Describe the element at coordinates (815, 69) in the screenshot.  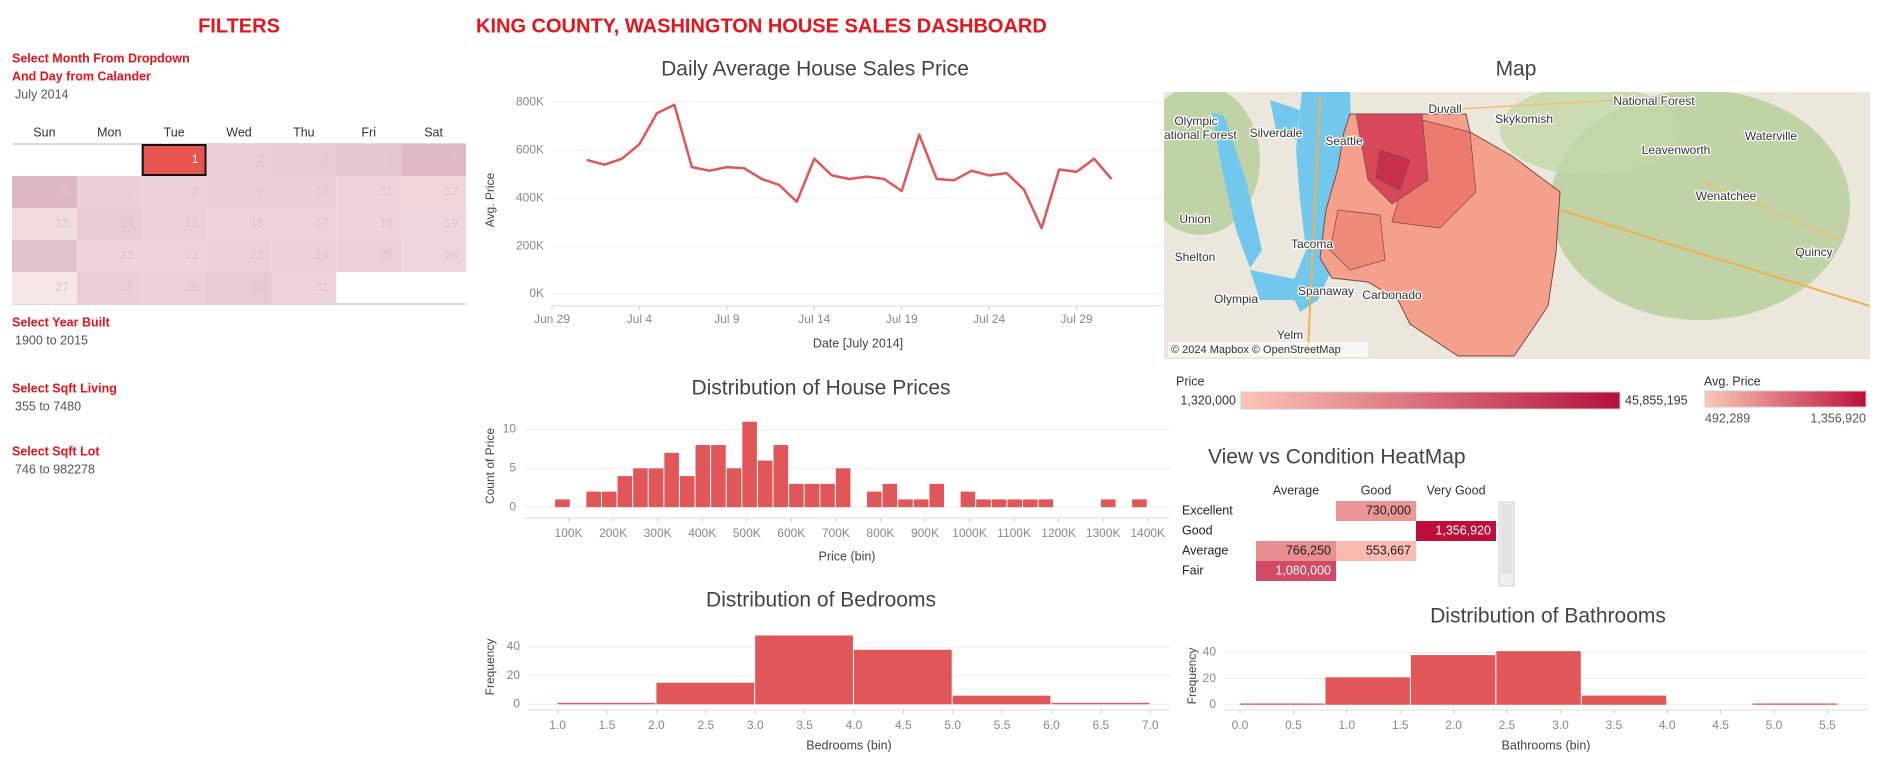
I see `chart-title: Daily Average House Sales Price` at that location.